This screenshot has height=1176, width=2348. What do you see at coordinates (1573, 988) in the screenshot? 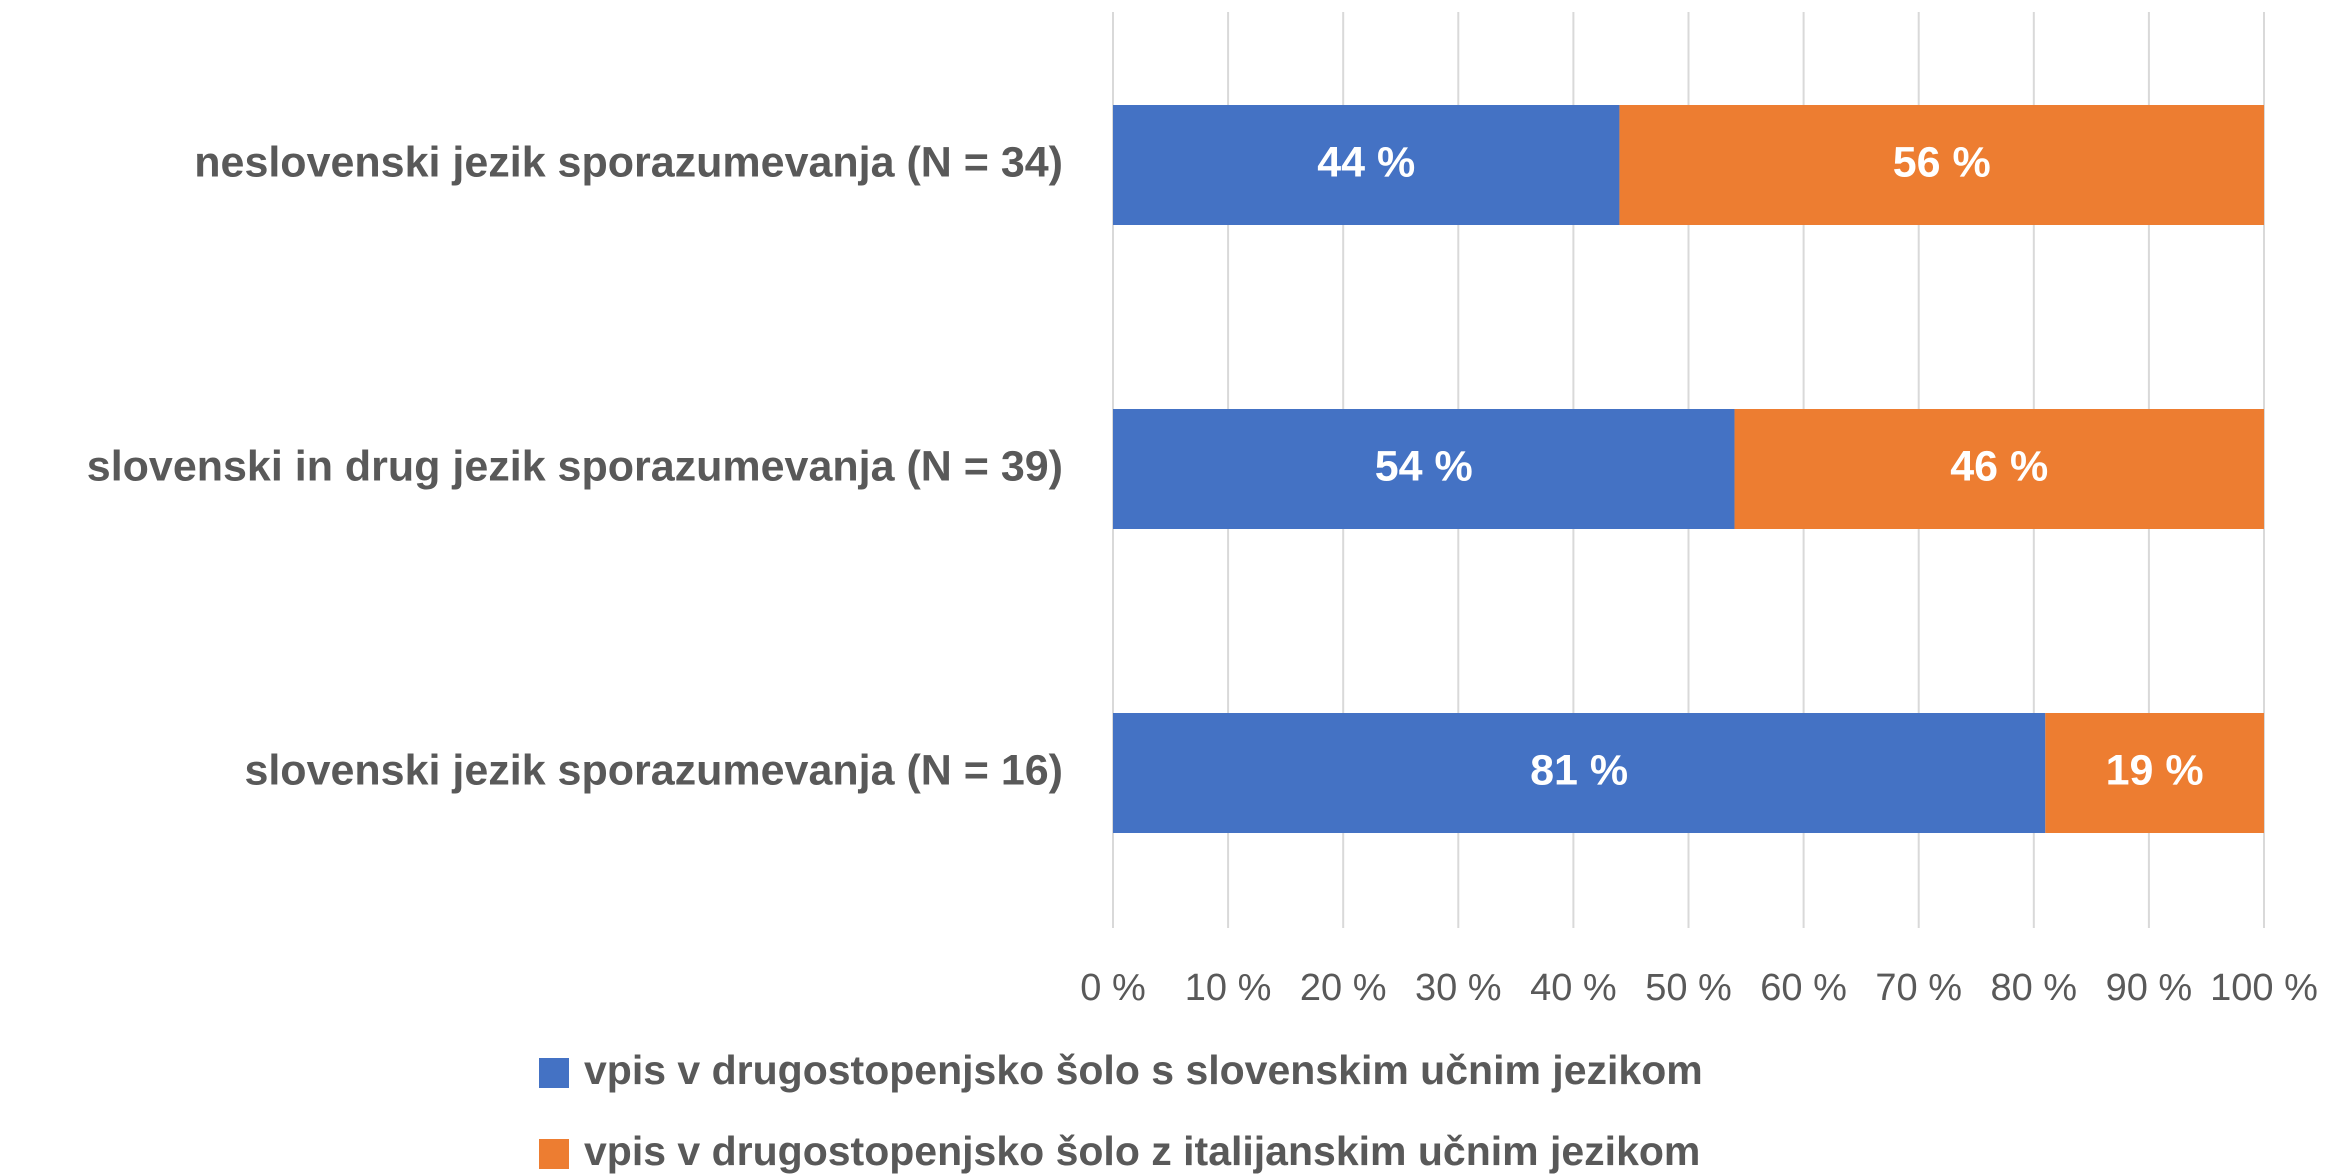
I see `x-tick-label: 40 %` at bounding box center [1573, 988].